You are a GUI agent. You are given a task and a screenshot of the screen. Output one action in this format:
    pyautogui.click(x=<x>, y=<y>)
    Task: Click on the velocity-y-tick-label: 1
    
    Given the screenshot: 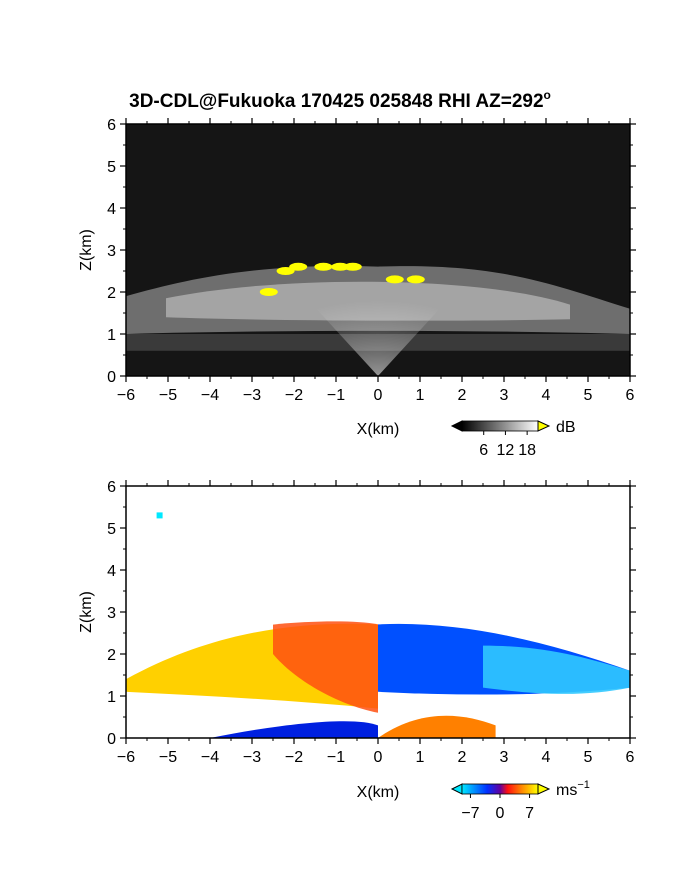 What is the action you would take?
    pyautogui.click(x=111, y=697)
    